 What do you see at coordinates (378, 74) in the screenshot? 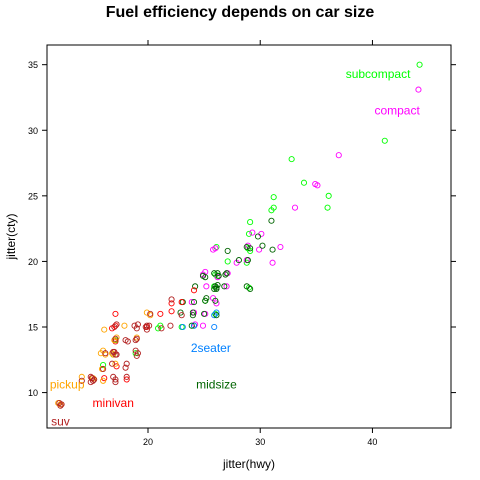
I see `series-label-subcompact: subcompact` at bounding box center [378, 74].